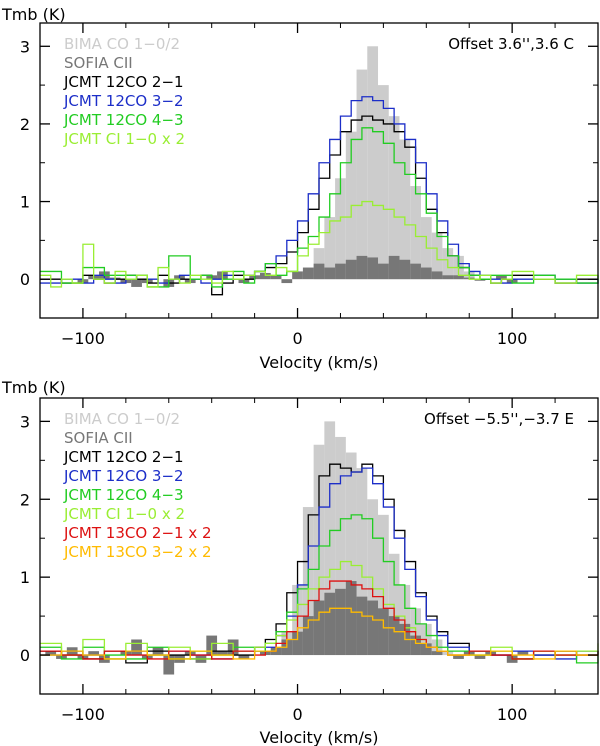 The height and width of the screenshot is (746, 600). Describe the element at coordinates (511, 44) in the screenshot. I see `offset-annotation: Offset 3.6'',3.6 C` at that location.